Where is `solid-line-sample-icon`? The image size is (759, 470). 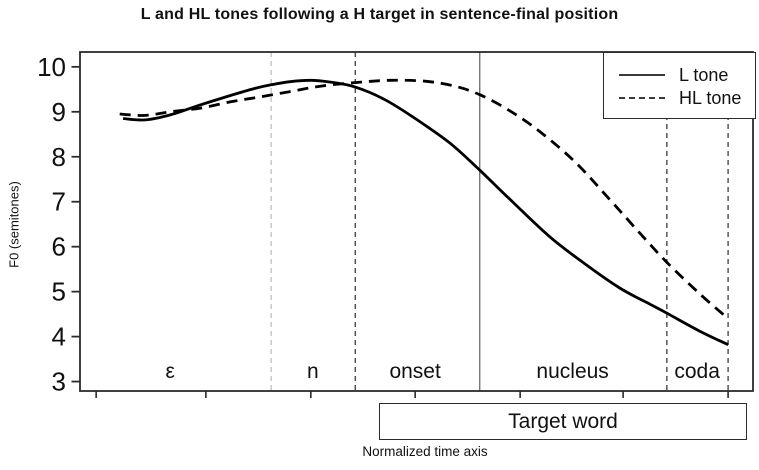 solid-line-sample-icon is located at coordinates (642, 74).